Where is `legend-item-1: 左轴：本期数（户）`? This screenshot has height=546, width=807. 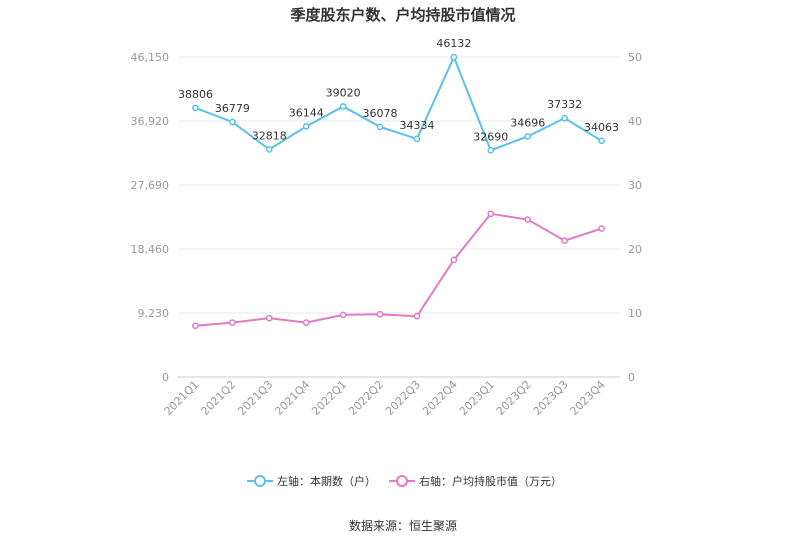
legend-item-1: 左轴：本期数（户） is located at coordinates (311, 481).